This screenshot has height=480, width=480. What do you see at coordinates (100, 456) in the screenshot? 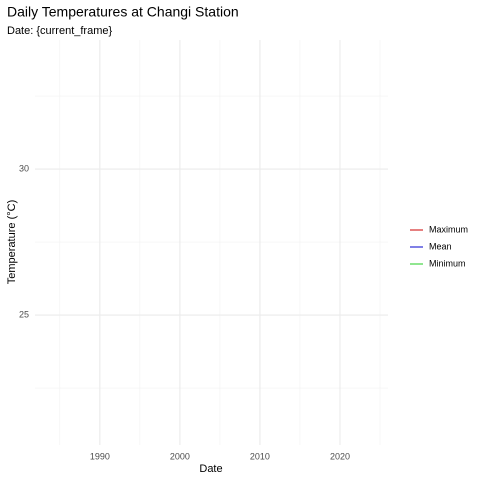
I see `x-tick-label: 1990` at bounding box center [100, 456].